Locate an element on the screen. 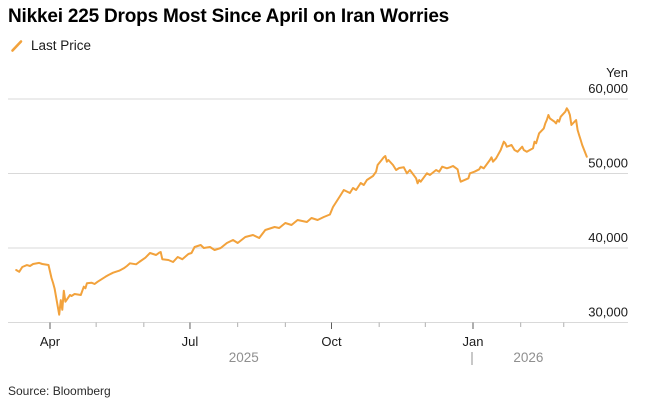  year-labels: 2025 2026 | is located at coordinates (386, 357).